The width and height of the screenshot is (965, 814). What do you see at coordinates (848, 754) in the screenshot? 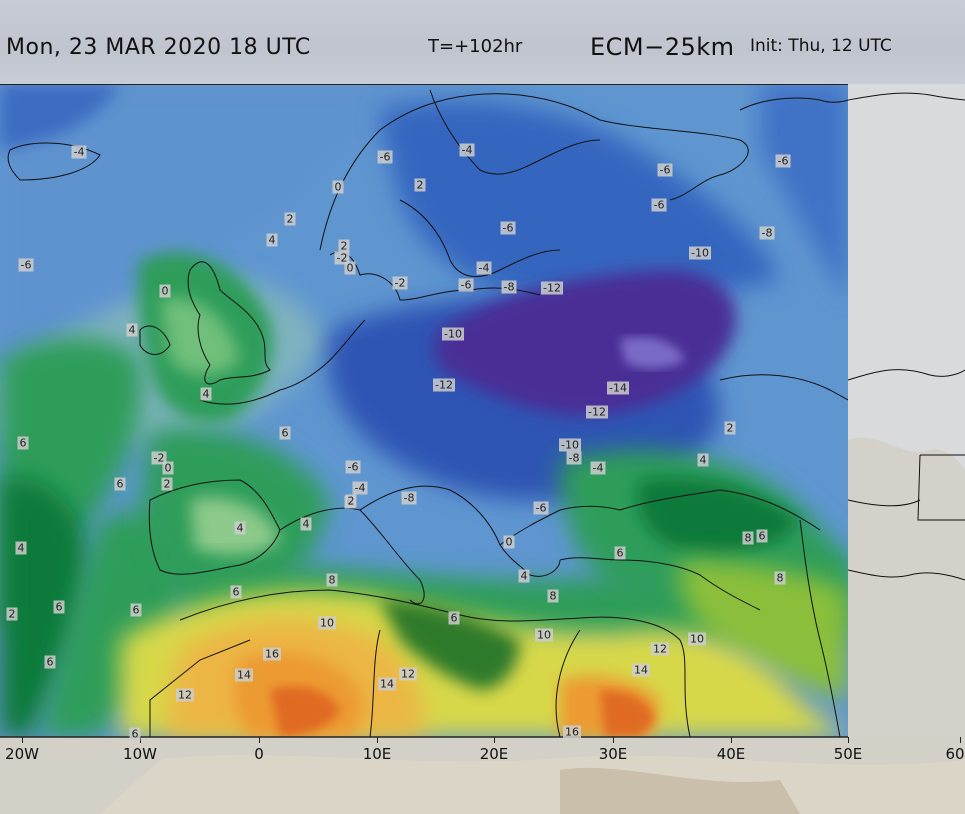
I see `x-tick-label: 50E` at bounding box center [848, 754].